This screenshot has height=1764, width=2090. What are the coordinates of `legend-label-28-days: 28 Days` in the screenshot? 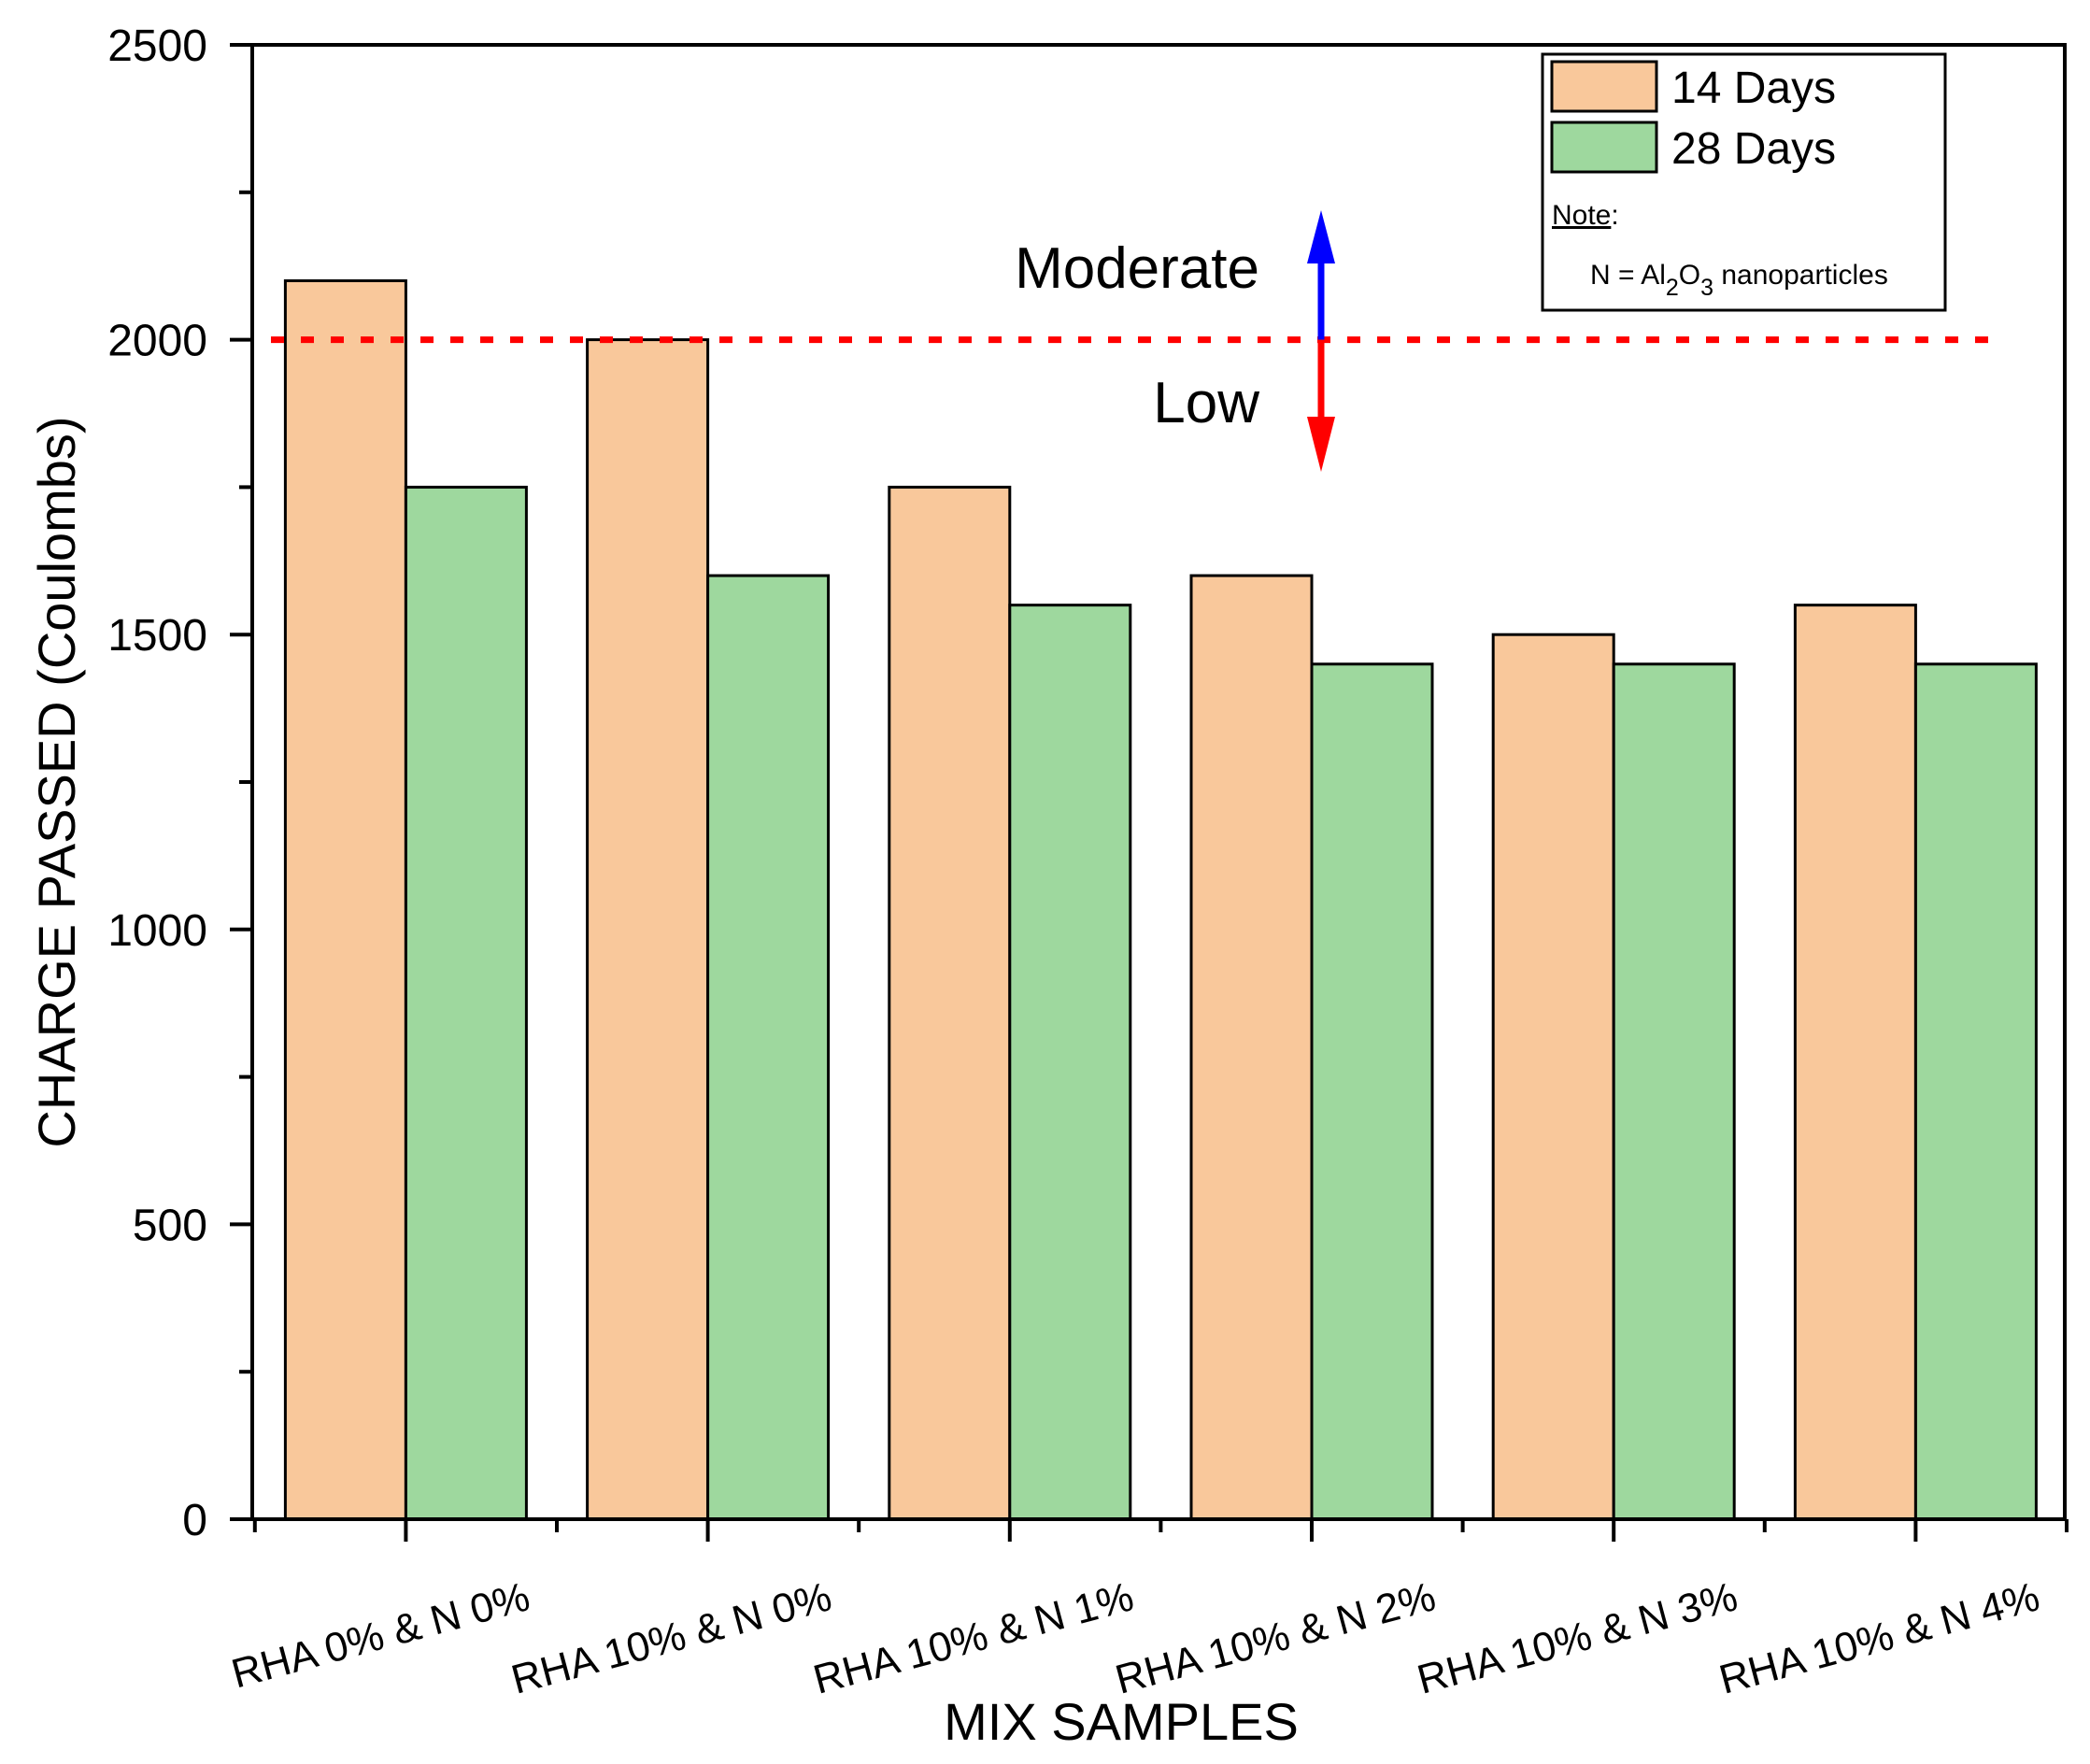 It's located at (1753, 149).